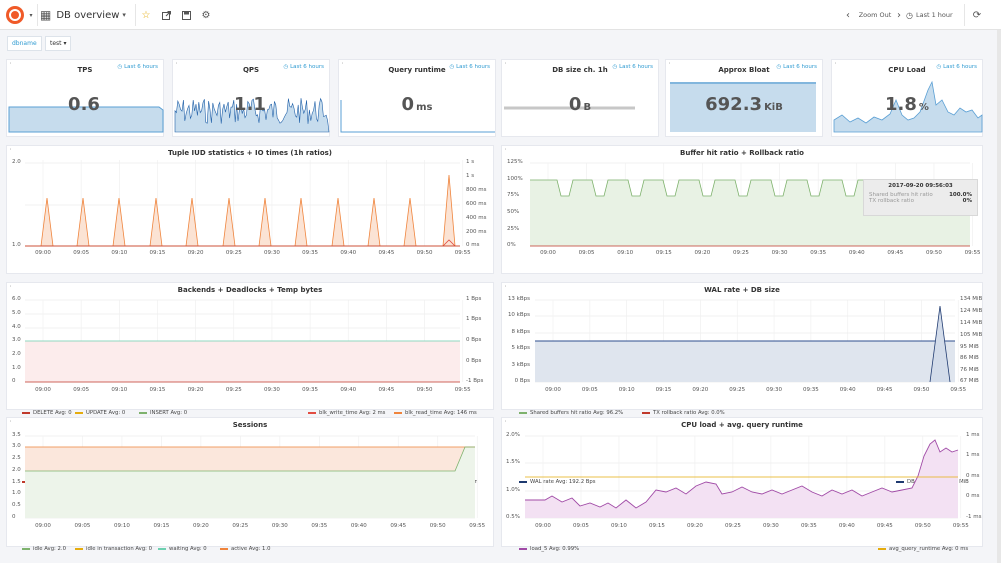  I want to click on chevron-right-icon: ›, so click(899, 15).